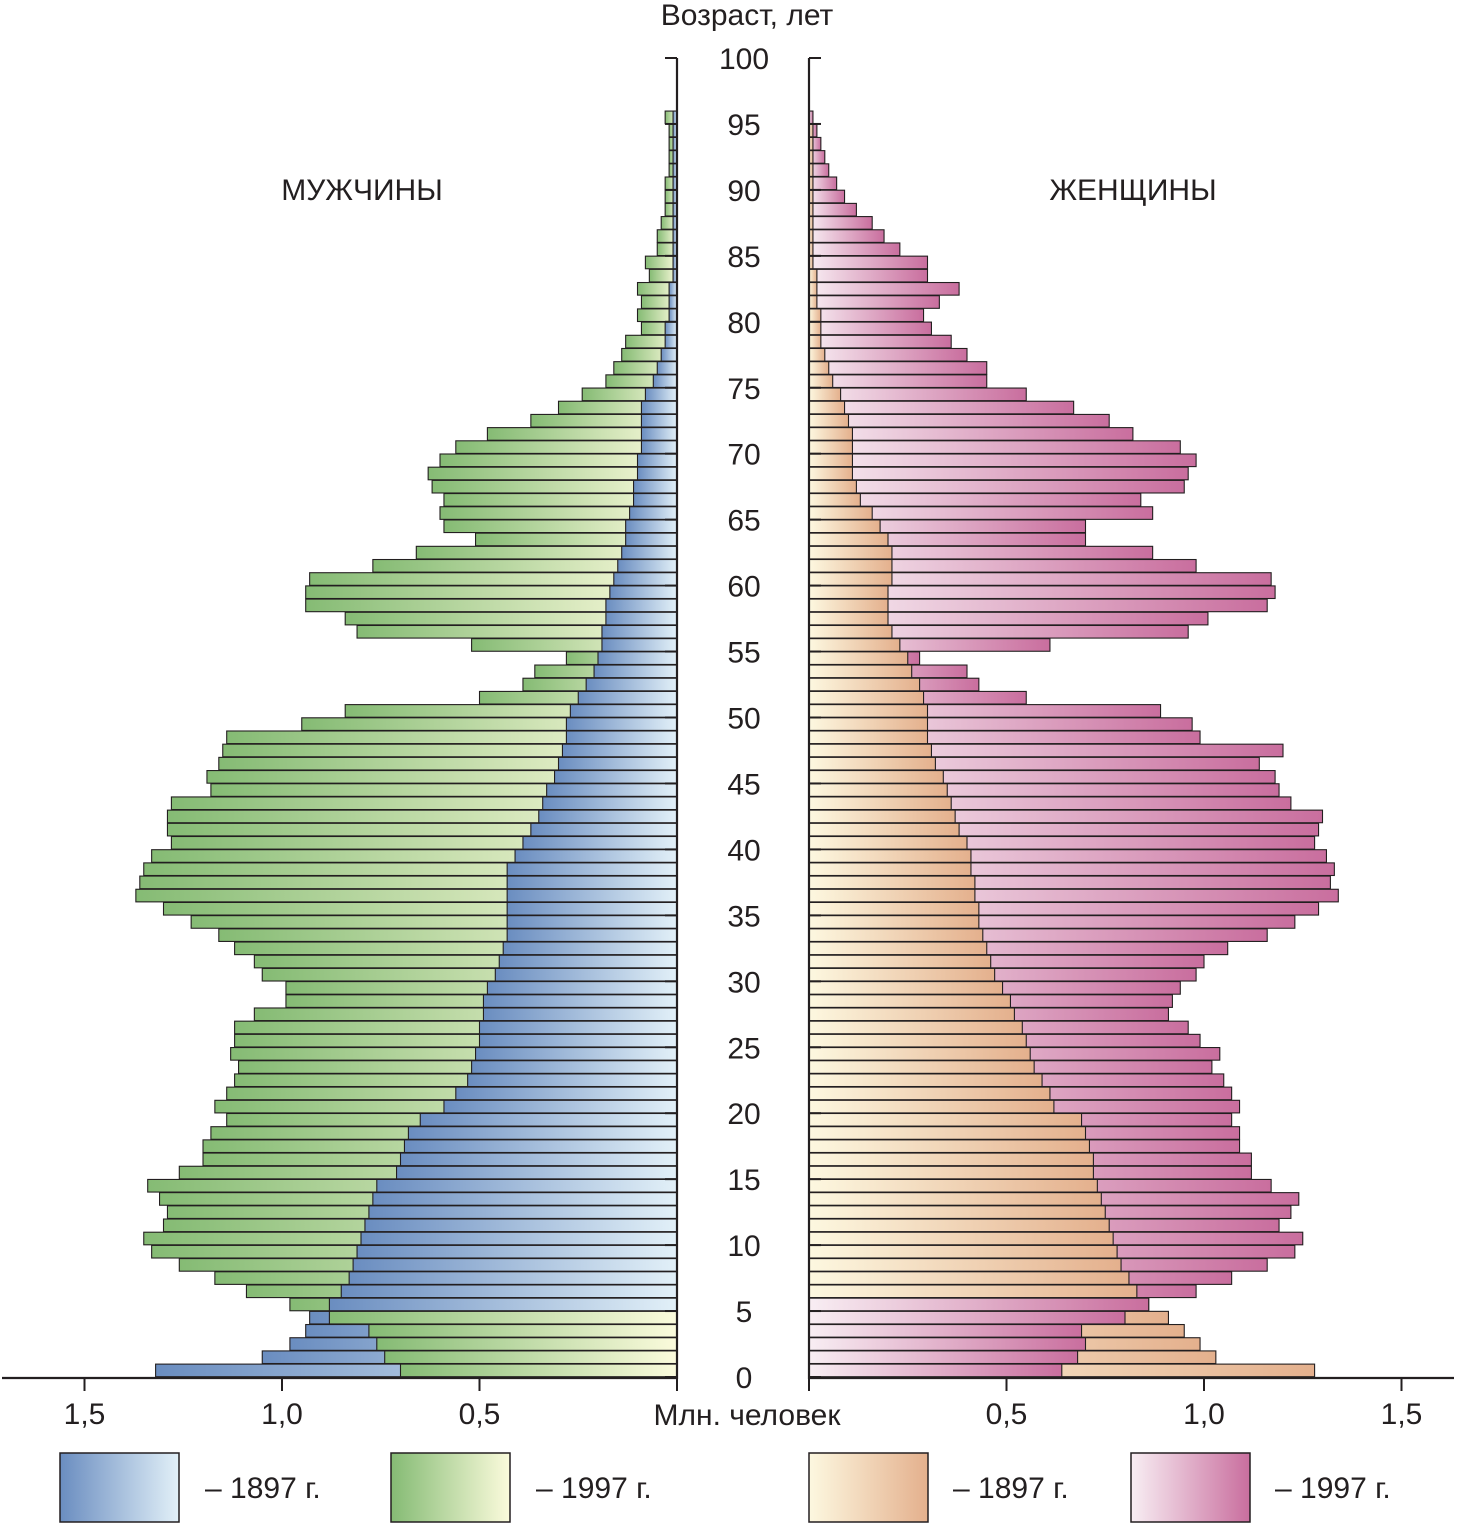 This screenshot has height=1534, width=1458. What do you see at coordinates (743, 1180) in the screenshot?
I see `age-tick-label: 15` at bounding box center [743, 1180].